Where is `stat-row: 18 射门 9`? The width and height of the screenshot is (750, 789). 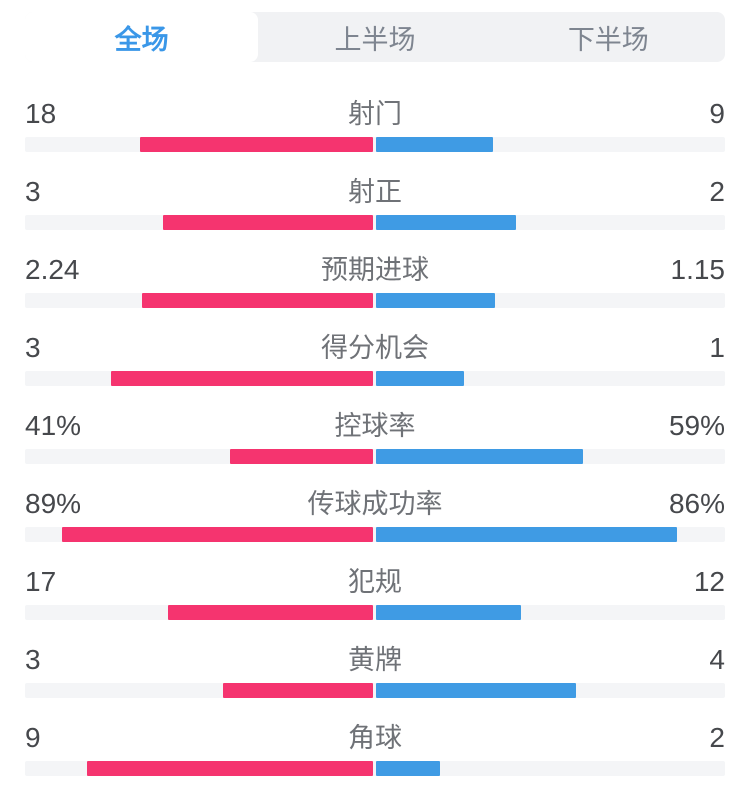
stat-row: 18 射门 9 is located at coordinates (375, 124).